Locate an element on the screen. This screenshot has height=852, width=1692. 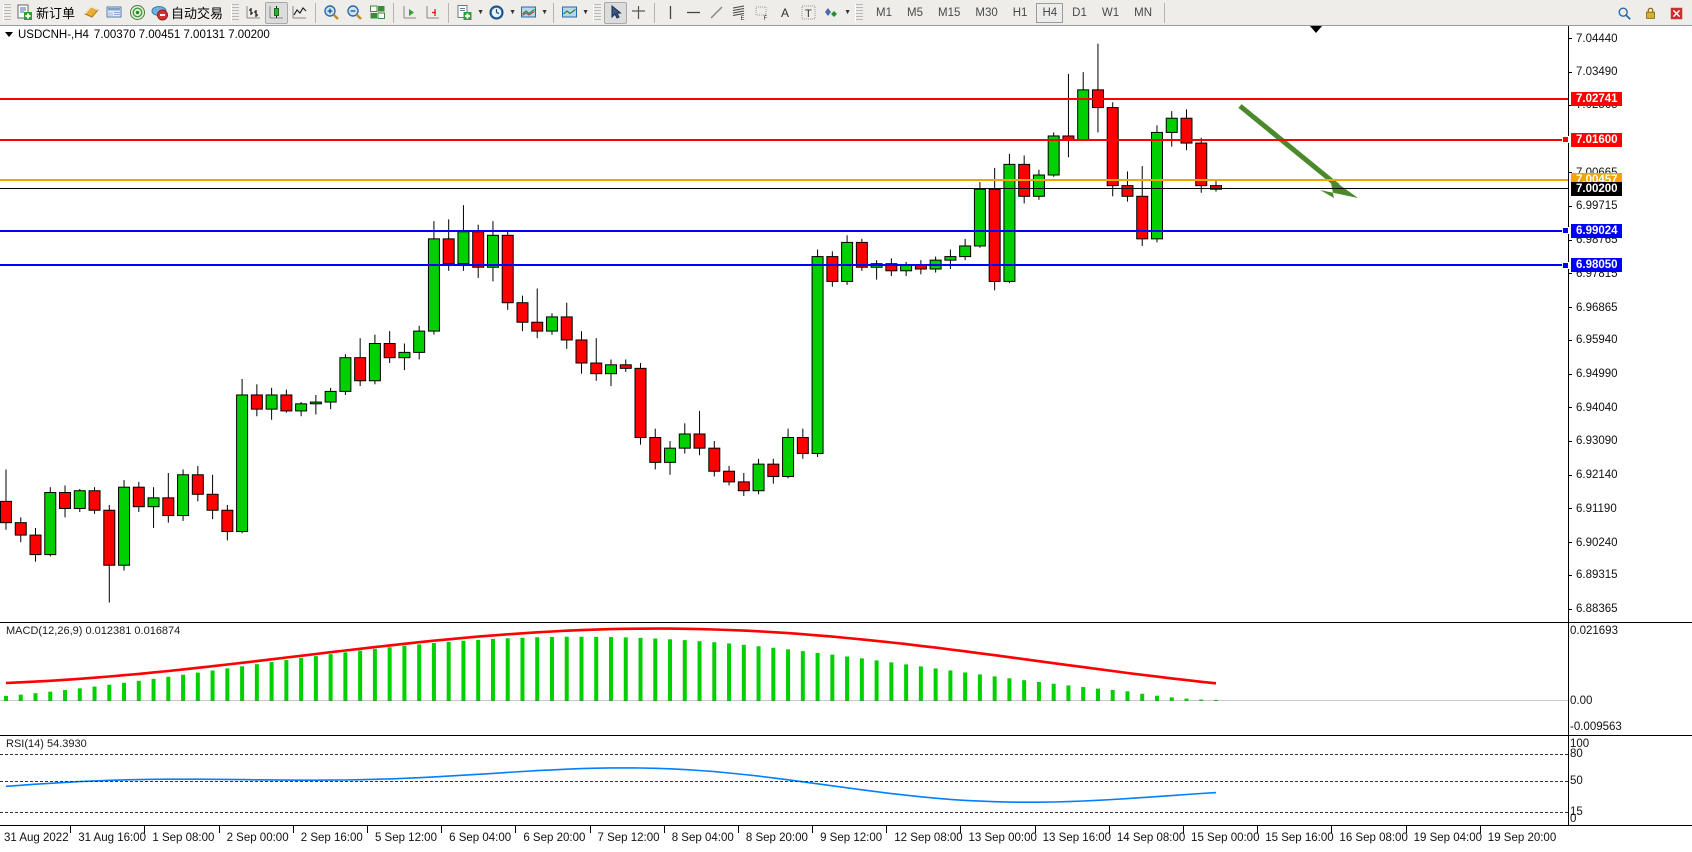
level-line-last-price is located at coordinates (784, 189).